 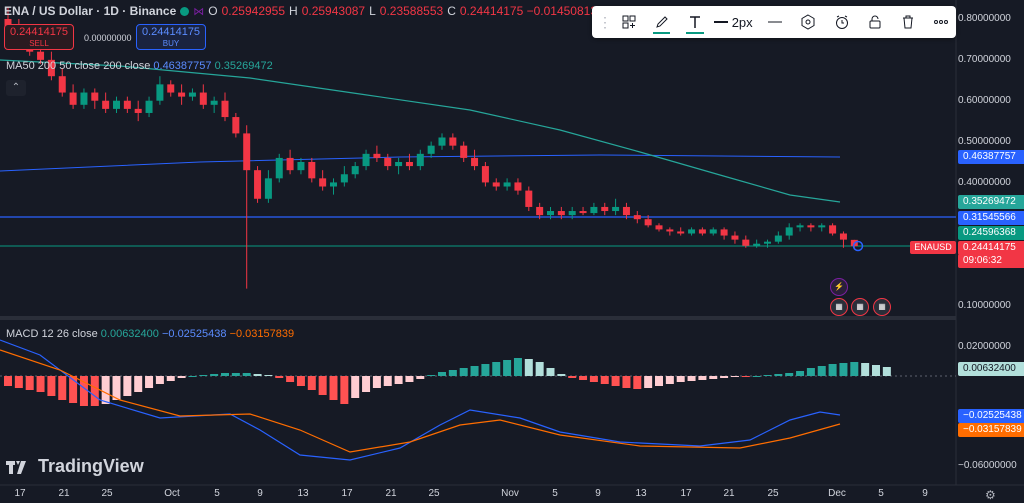 What do you see at coordinates (908, 22) in the screenshot?
I see `trash-icon` at bounding box center [908, 22].